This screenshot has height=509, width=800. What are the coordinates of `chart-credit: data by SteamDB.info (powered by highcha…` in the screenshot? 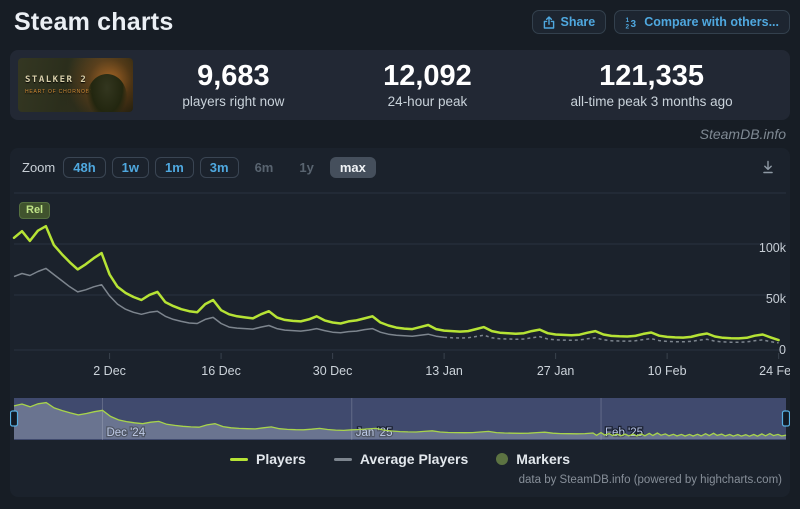 It's located at (650, 480).